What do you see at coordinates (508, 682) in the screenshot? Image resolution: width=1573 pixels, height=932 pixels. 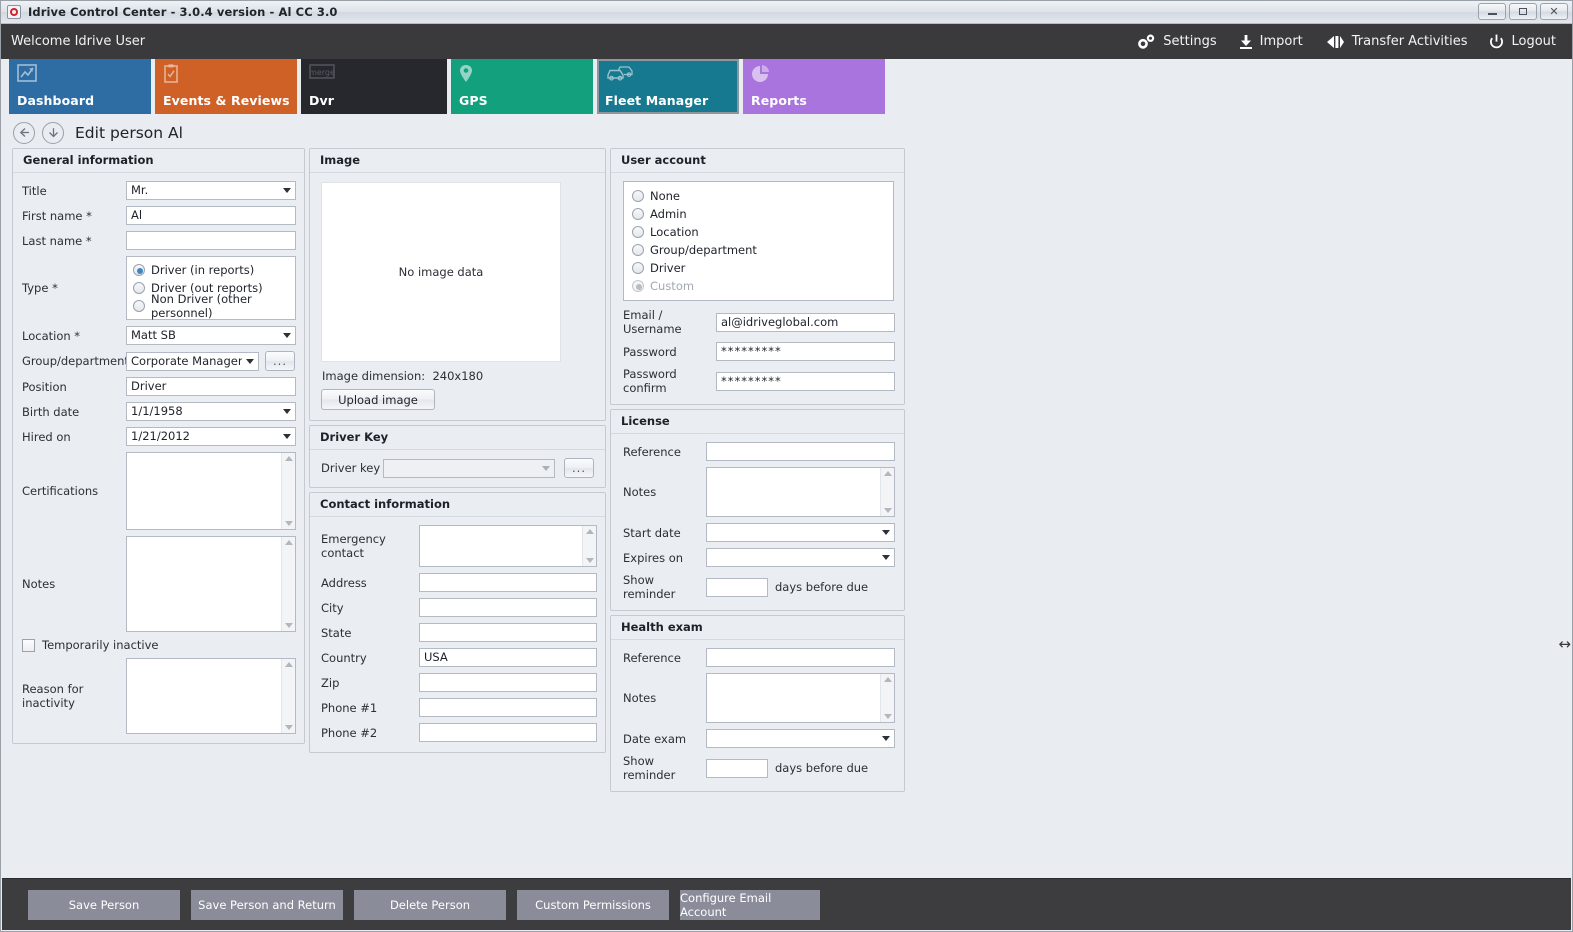 I see `zip-input` at bounding box center [508, 682].